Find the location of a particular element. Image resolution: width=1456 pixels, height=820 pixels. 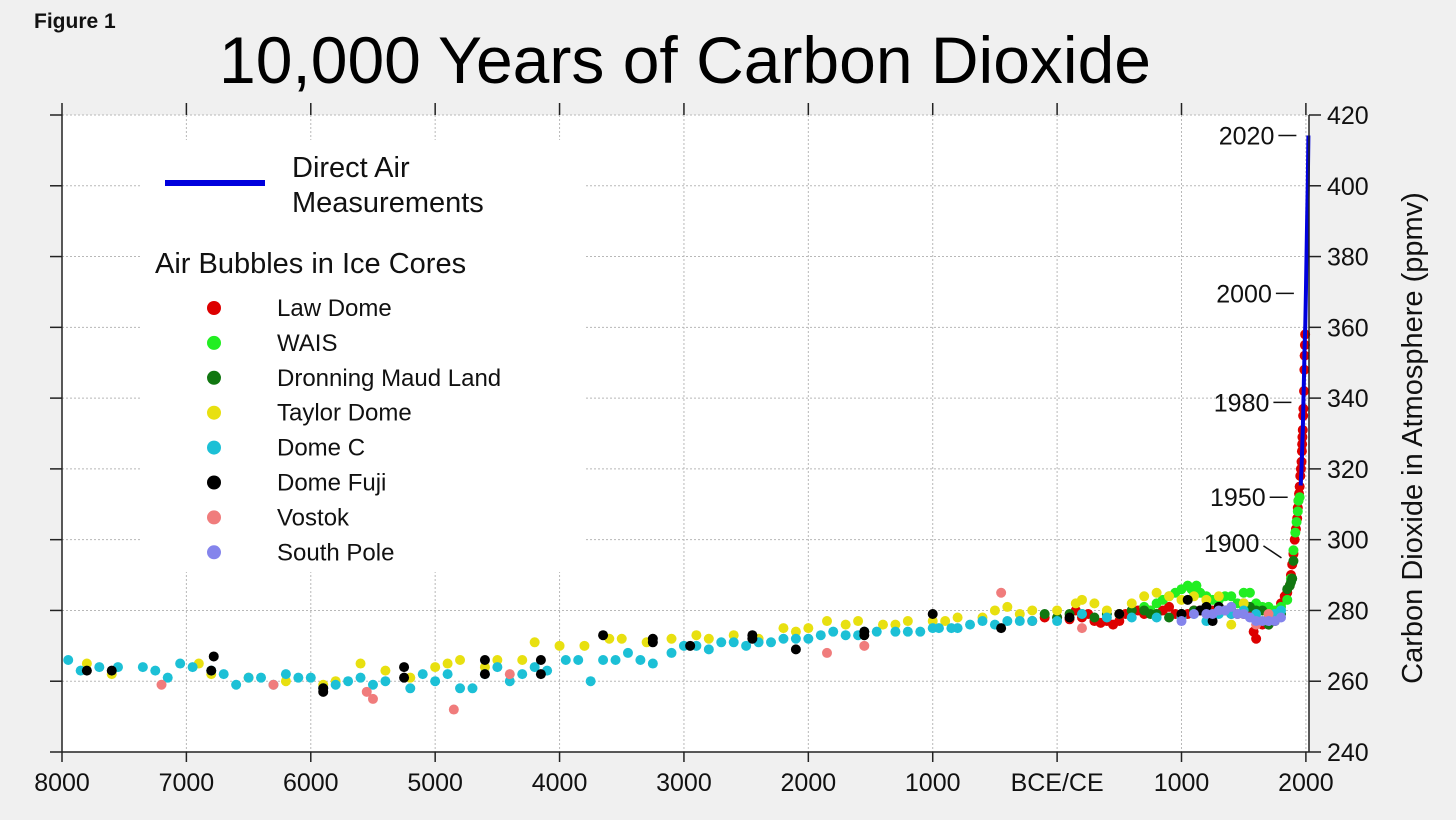

legend-label-direct-air-1: Direct Air is located at coordinates (351, 168).